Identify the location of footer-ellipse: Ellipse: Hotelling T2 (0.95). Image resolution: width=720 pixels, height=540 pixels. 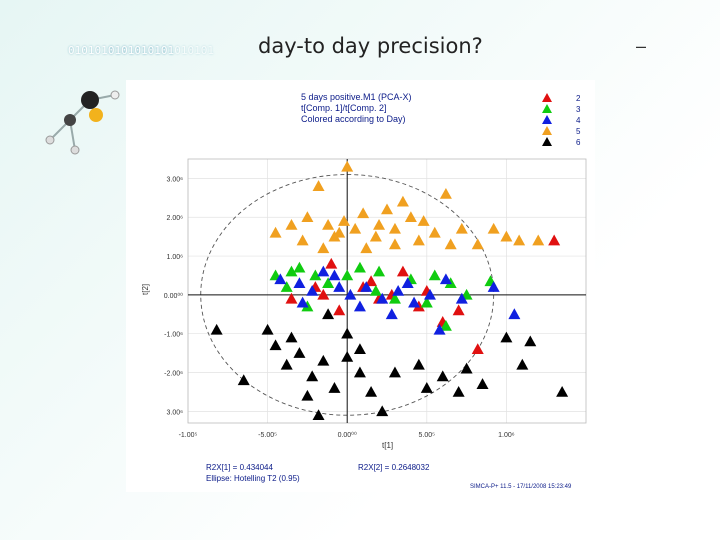
(253, 478).